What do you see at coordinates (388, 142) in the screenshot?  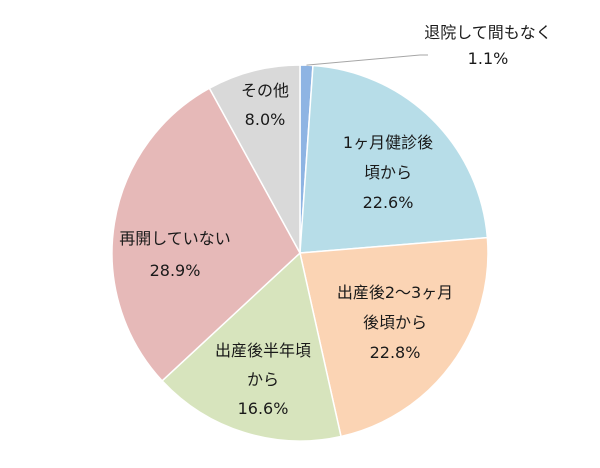 I see `slice-label-line: 1ヶ月健診後` at bounding box center [388, 142].